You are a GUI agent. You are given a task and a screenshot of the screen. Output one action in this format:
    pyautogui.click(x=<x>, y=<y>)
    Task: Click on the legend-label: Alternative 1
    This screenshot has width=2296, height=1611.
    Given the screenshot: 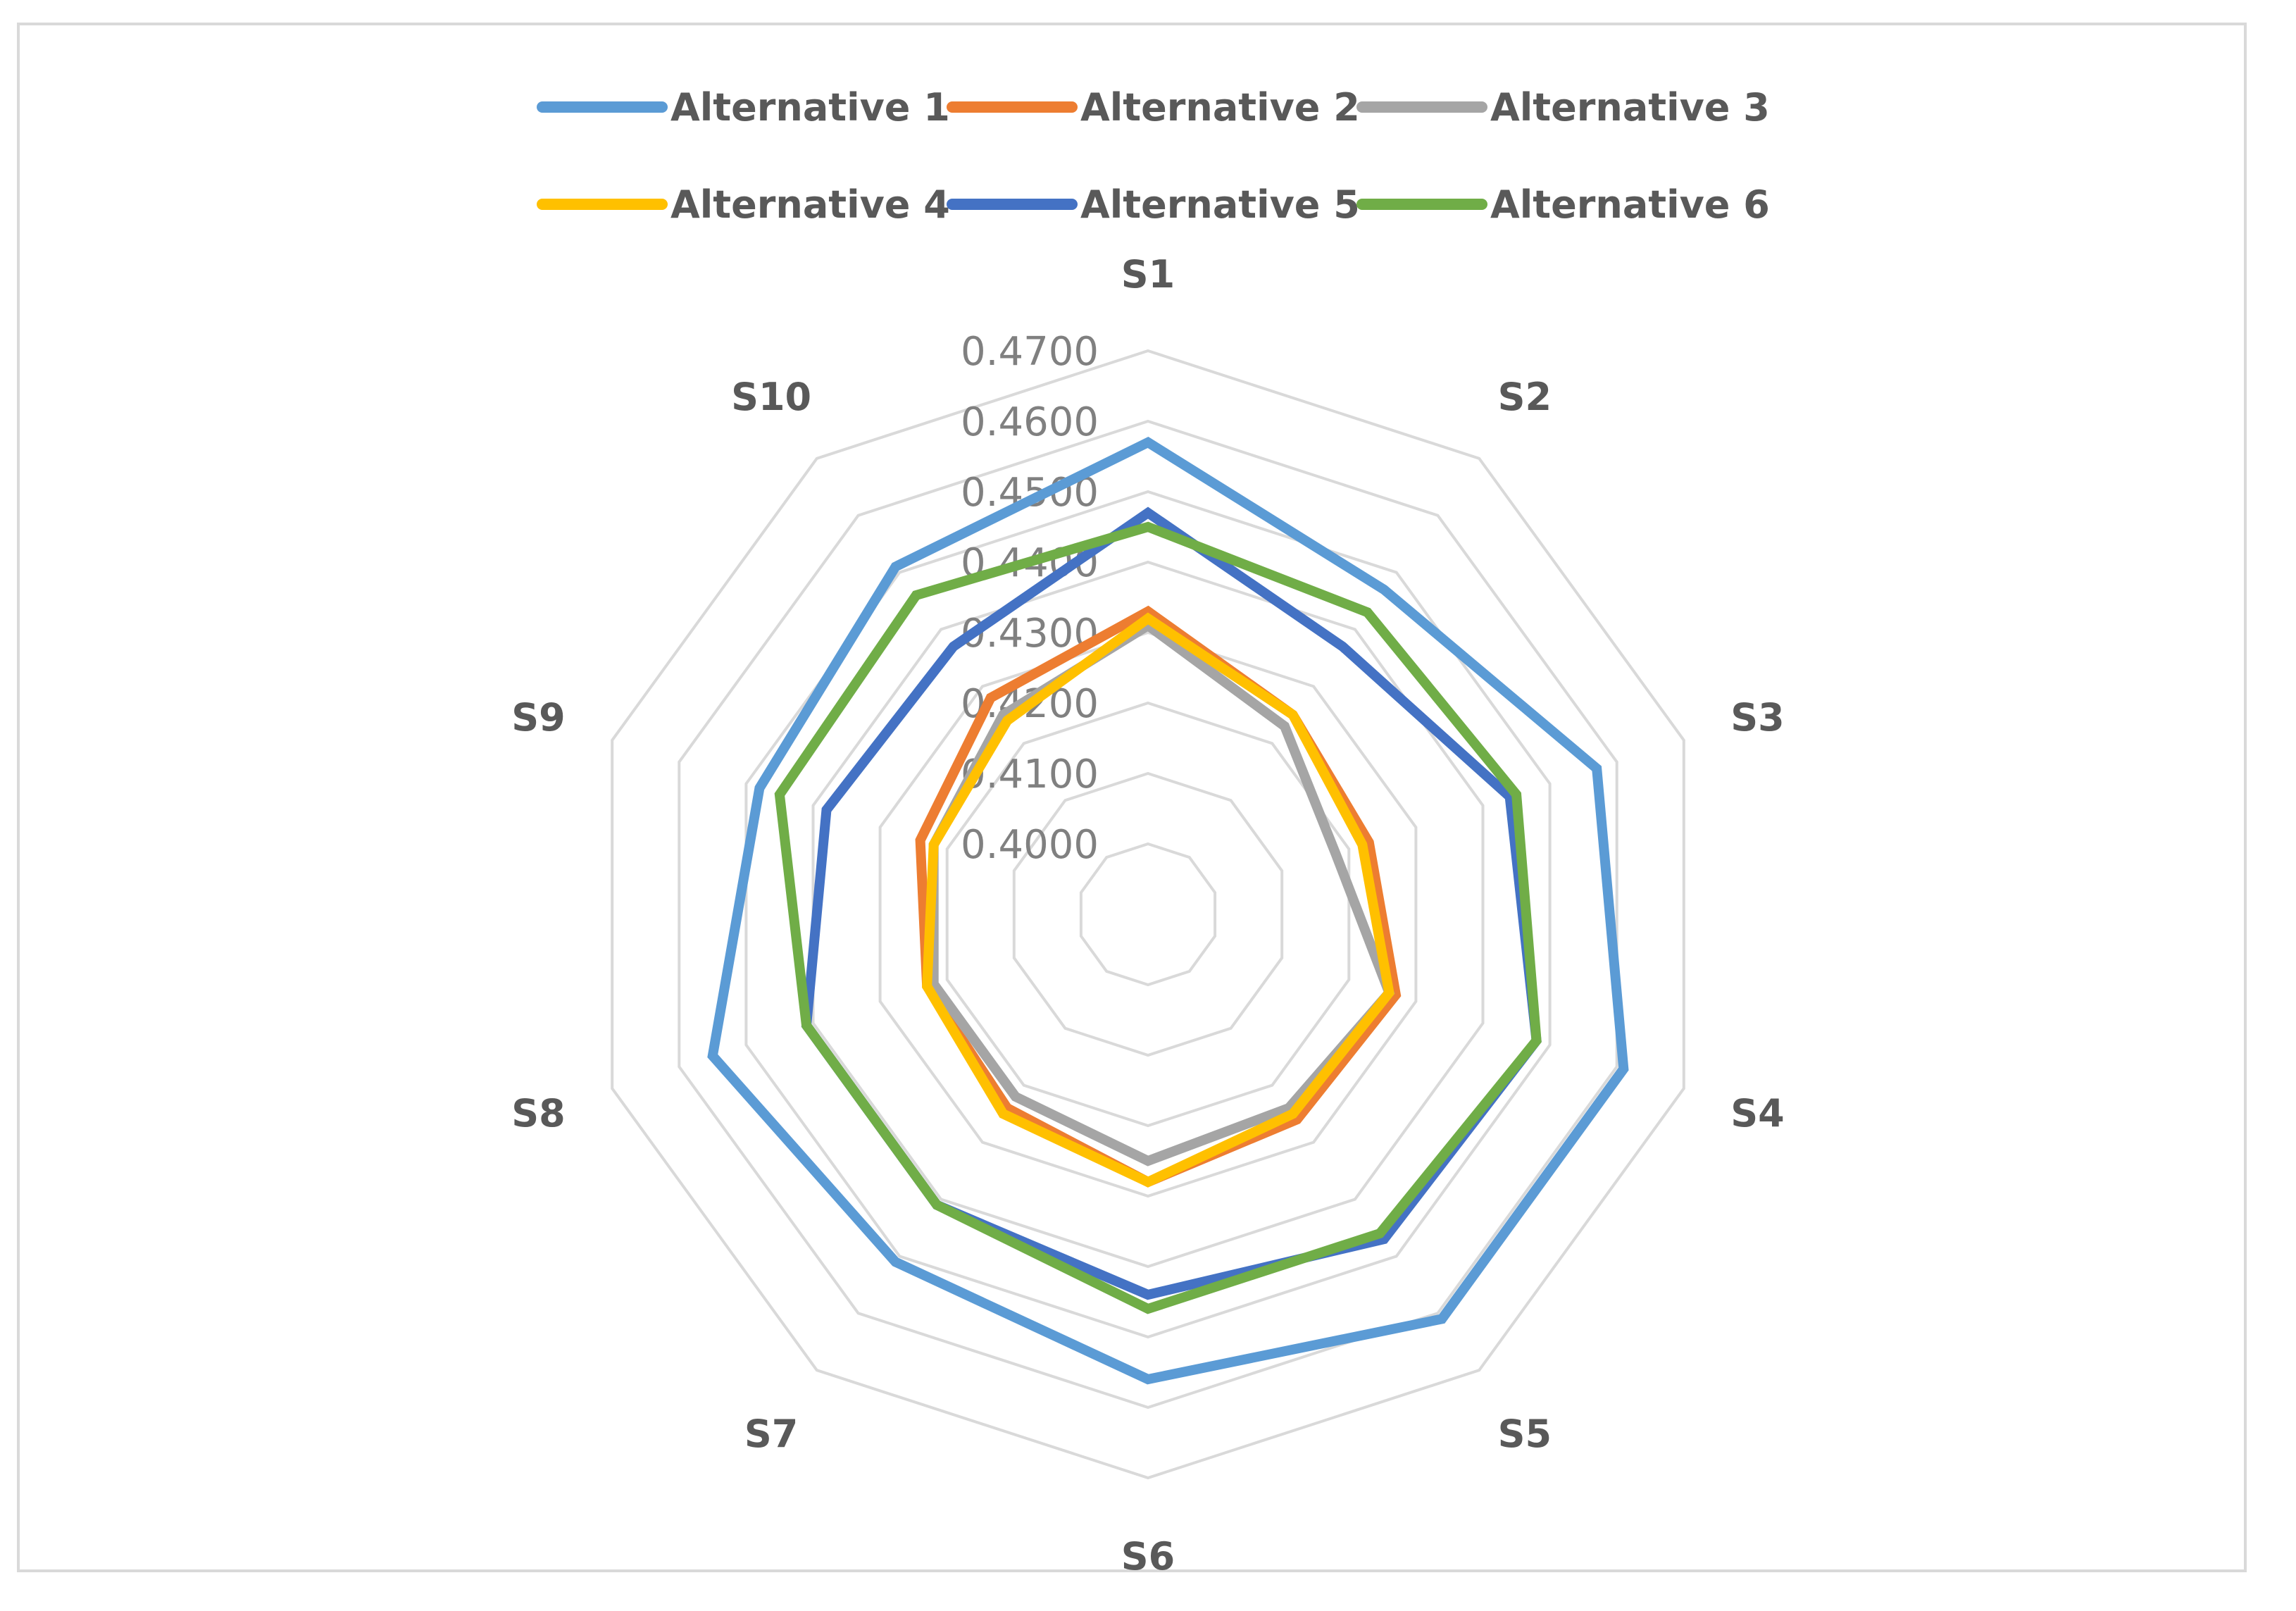 What is the action you would take?
    pyautogui.click(x=810, y=108)
    